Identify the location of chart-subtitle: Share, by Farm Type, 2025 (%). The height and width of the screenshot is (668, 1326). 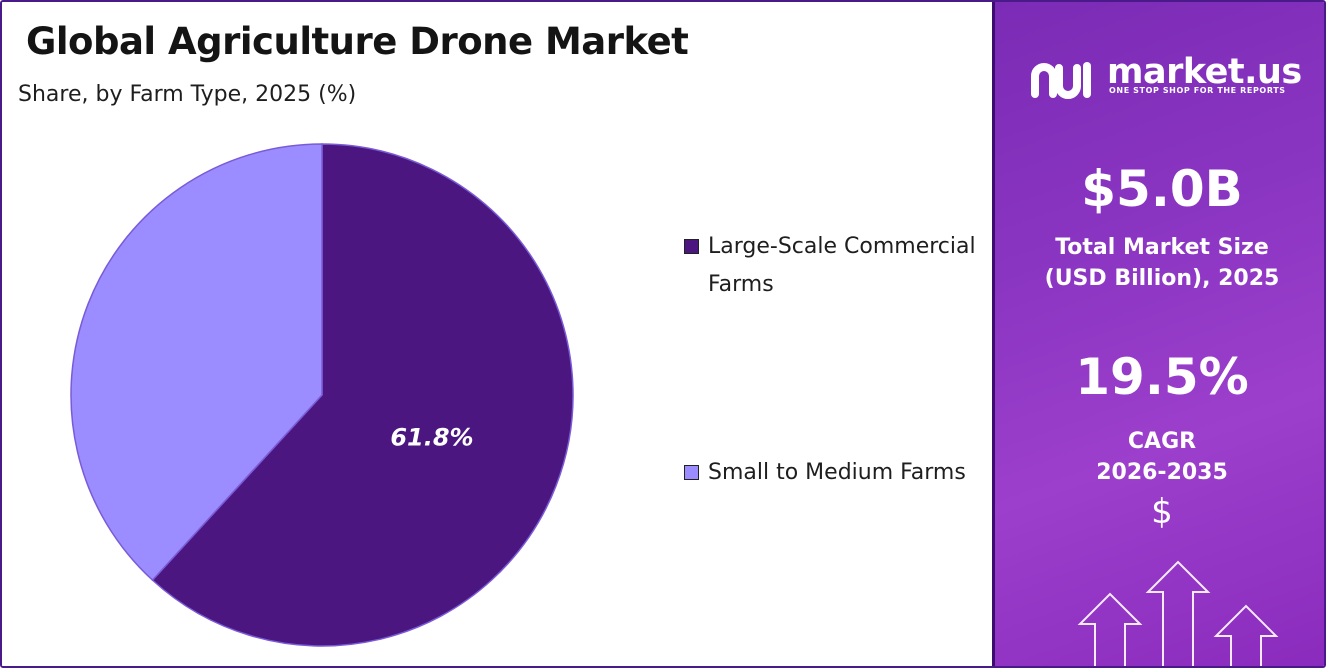
(187, 94).